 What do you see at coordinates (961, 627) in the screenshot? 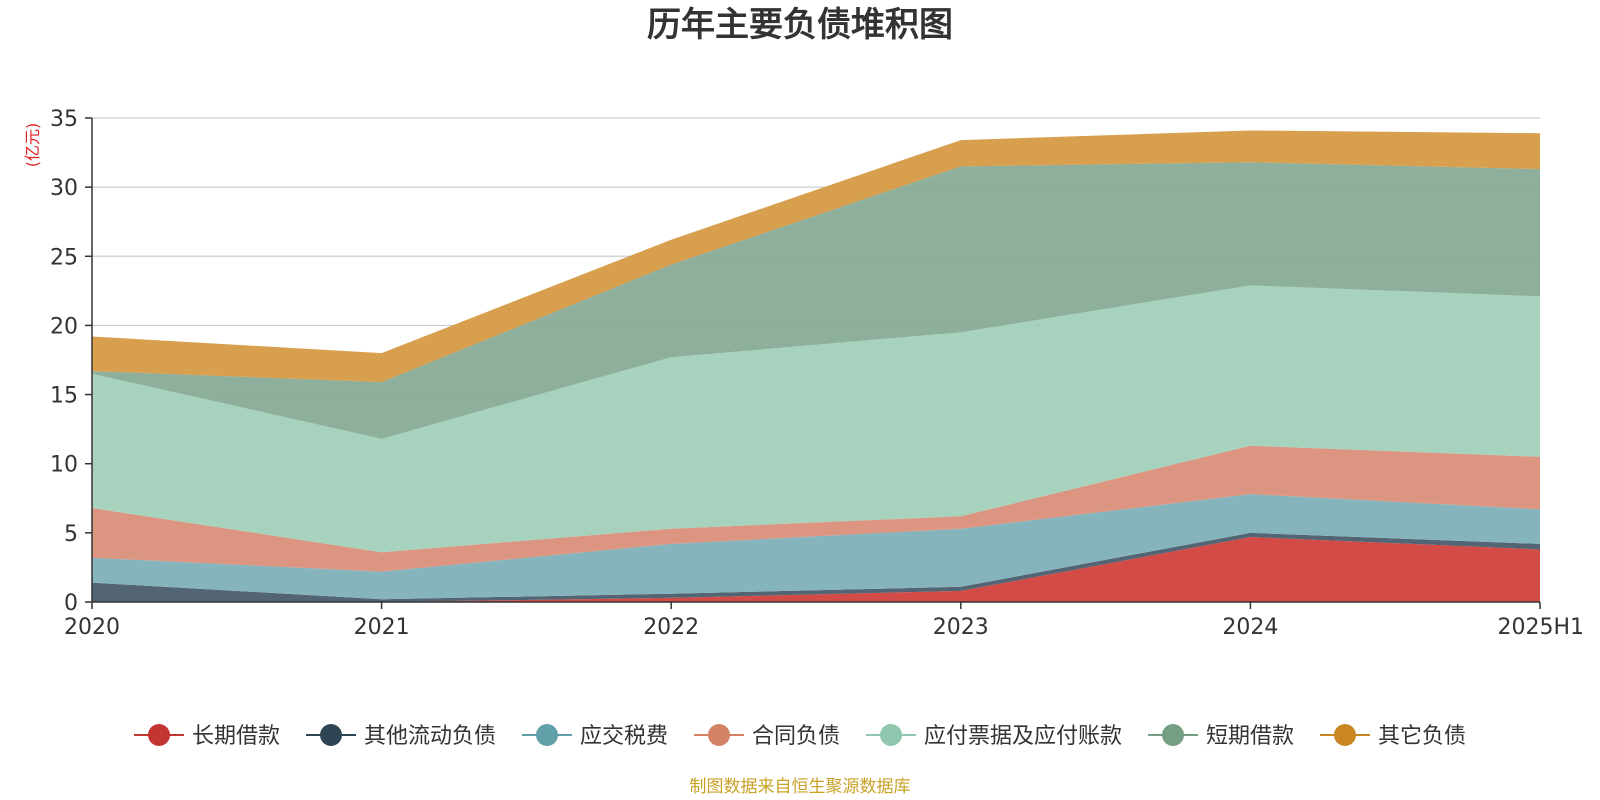
I see `x-tick-label-3: 2023` at bounding box center [961, 627].